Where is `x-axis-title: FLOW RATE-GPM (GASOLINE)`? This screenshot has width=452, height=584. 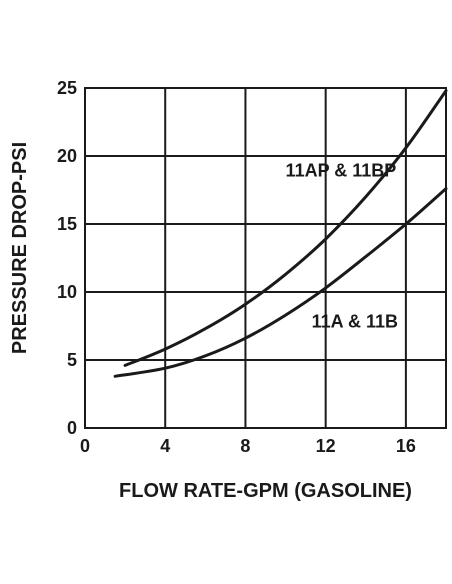
x-axis-title: FLOW RATE-GPM (GASOLINE) is located at coordinates (265, 491).